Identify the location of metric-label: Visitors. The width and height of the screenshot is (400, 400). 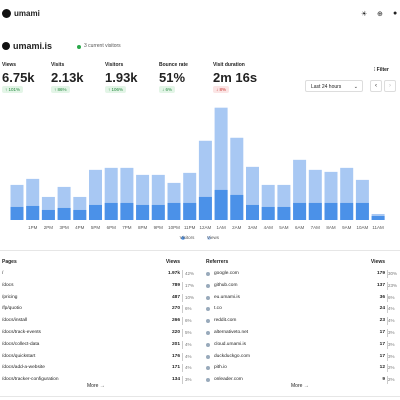
(114, 65).